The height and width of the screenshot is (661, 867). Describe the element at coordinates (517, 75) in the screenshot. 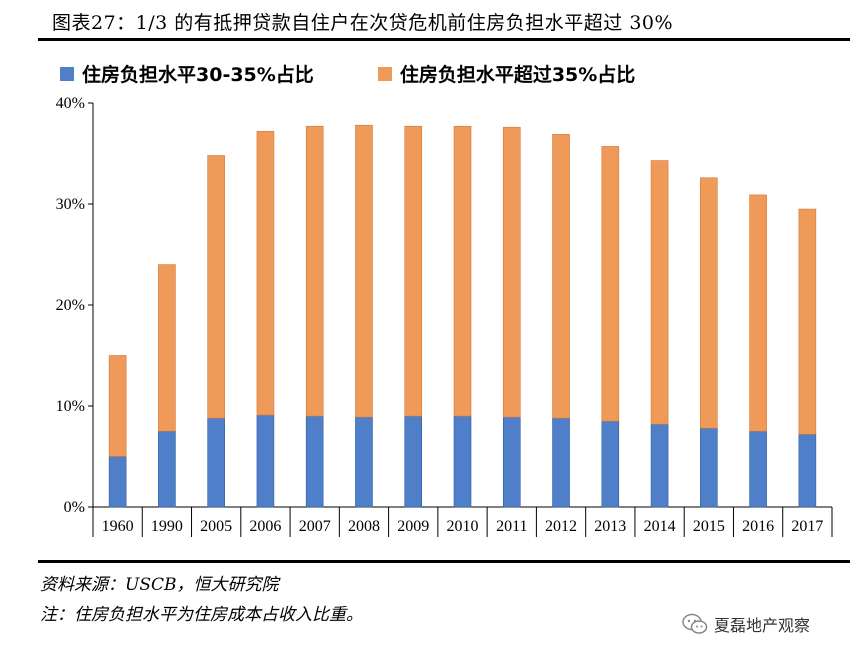

I see `legend-label-series2: 住房负担水平超过35%占比` at that location.